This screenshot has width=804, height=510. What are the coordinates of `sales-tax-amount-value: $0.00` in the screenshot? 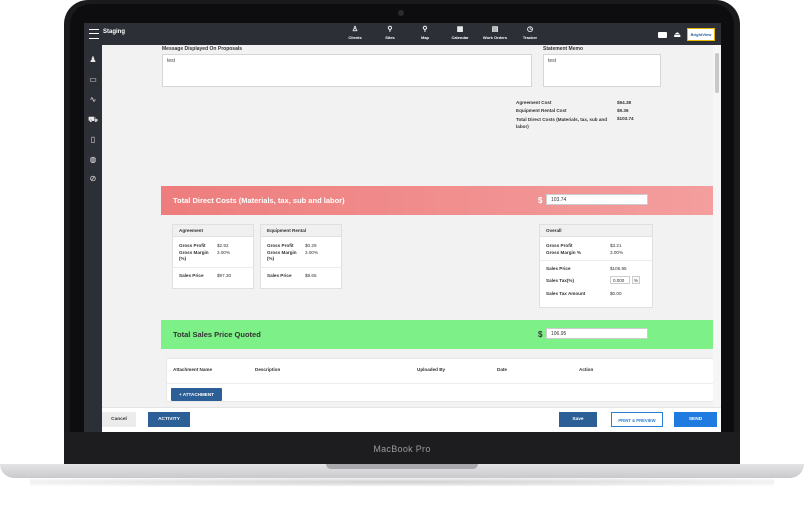 It's located at (616, 293).